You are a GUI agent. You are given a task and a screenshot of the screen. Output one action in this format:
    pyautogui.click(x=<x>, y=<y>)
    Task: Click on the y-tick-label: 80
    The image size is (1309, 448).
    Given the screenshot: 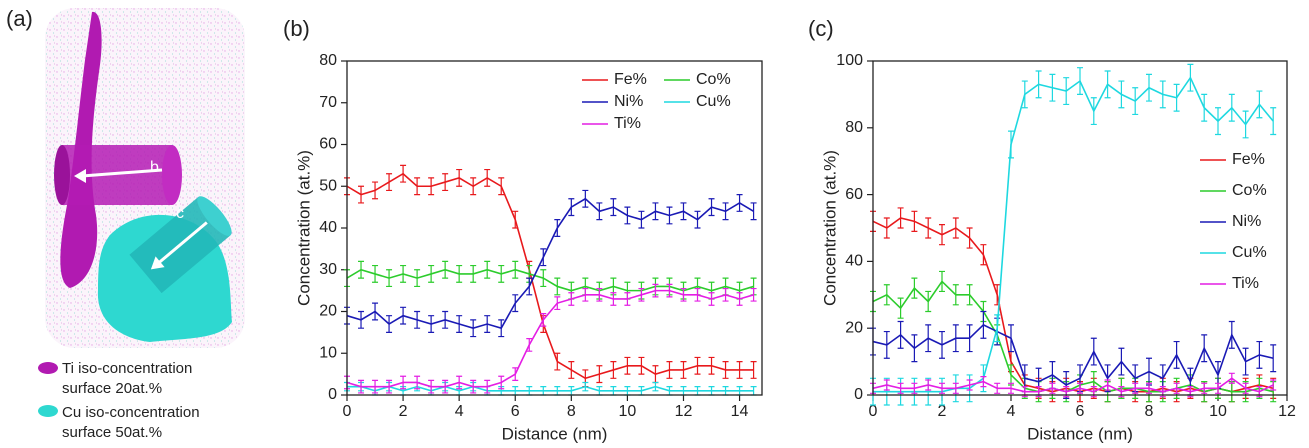 What is the action you would take?
    pyautogui.click(x=854, y=127)
    